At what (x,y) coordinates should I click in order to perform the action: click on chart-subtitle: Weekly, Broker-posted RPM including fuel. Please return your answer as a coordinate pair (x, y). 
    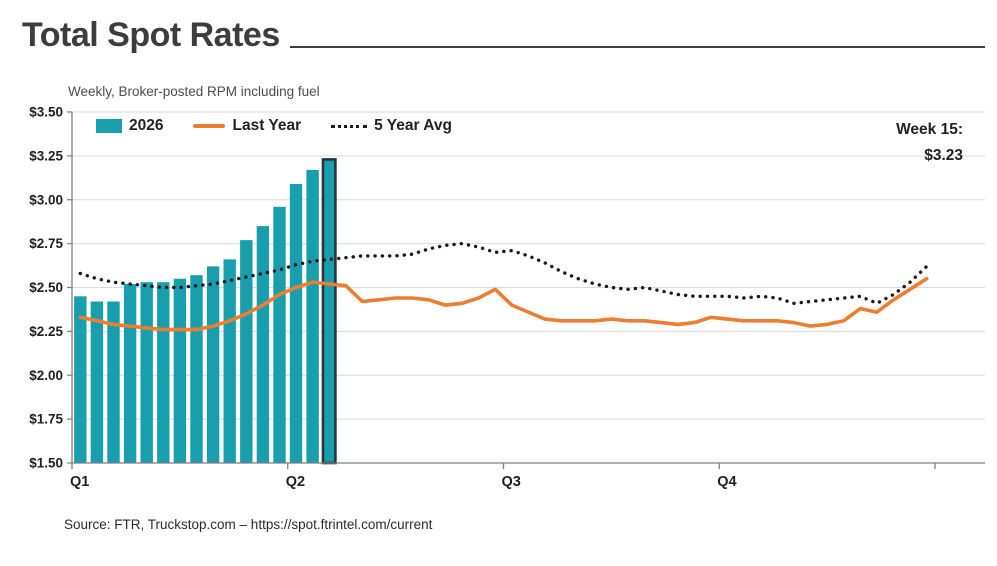
    Looking at the image, I should click on (194, 91).